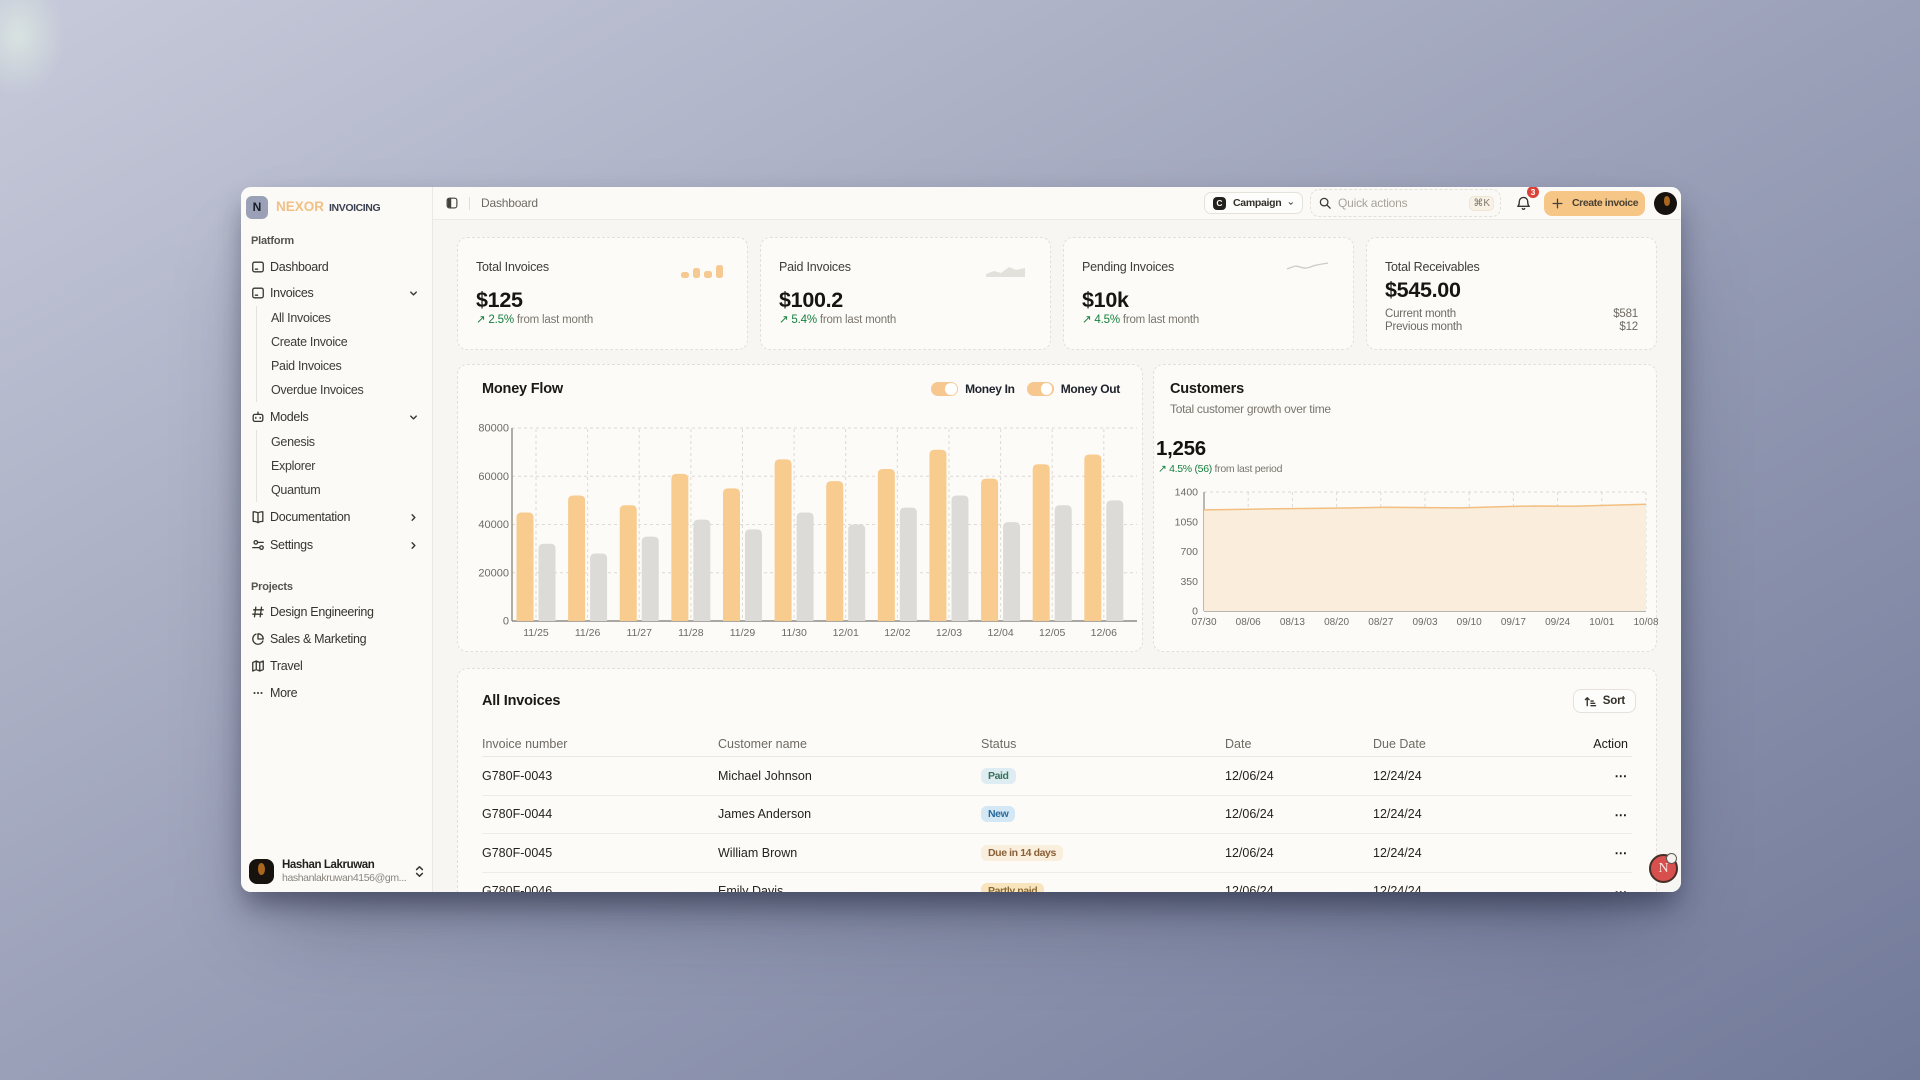  Describe the element at coordinates (1601, 622) in the screenshot. I see `svg-text: 10/01` at that location.